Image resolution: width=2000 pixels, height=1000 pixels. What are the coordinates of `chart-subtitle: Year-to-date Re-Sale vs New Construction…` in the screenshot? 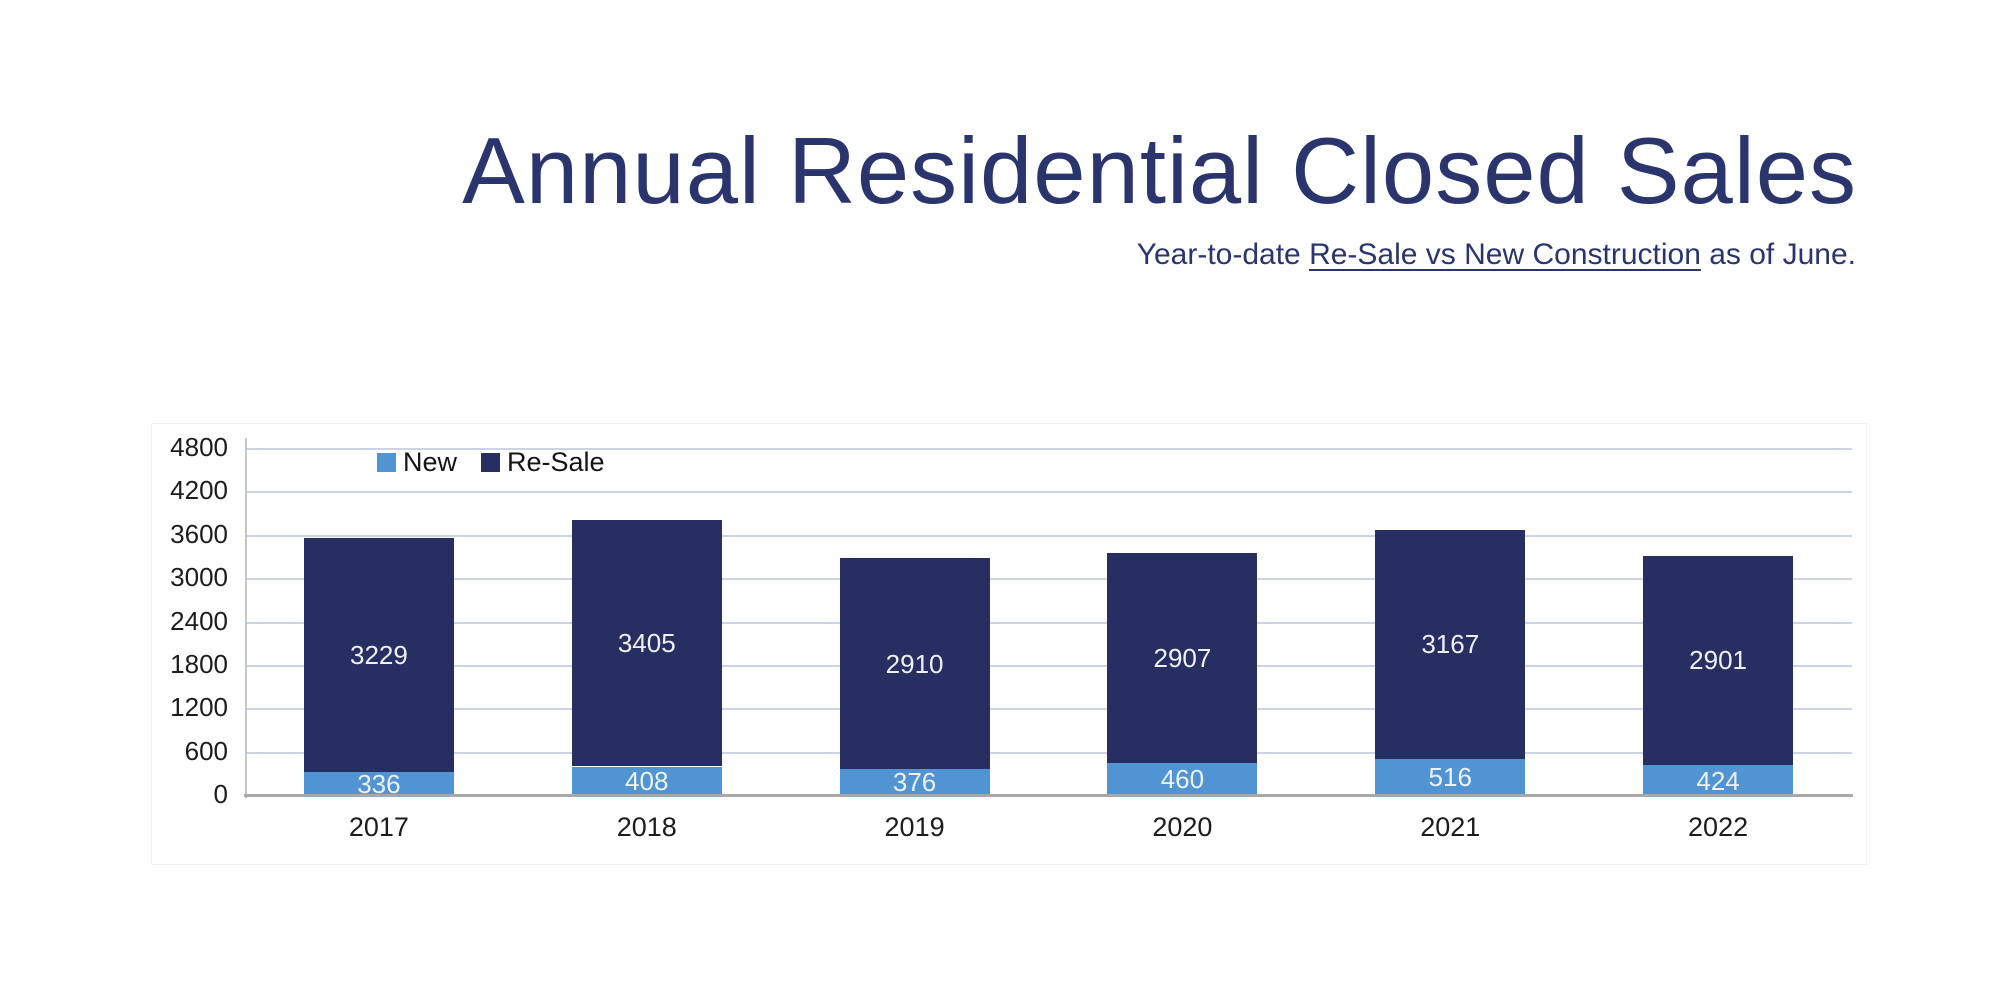 It's located at (1496, 255).